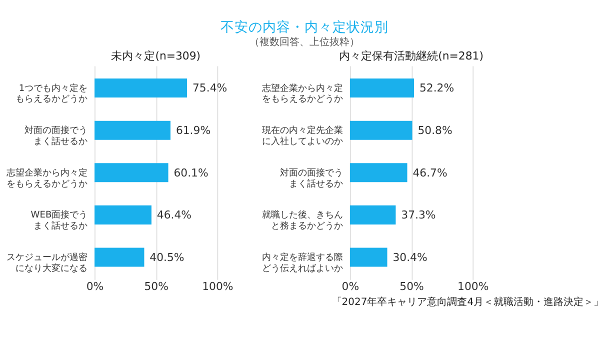  Describe the element at coordinates (210, 88) in the screenshot. I see `data-label: 75.4%` at that location.